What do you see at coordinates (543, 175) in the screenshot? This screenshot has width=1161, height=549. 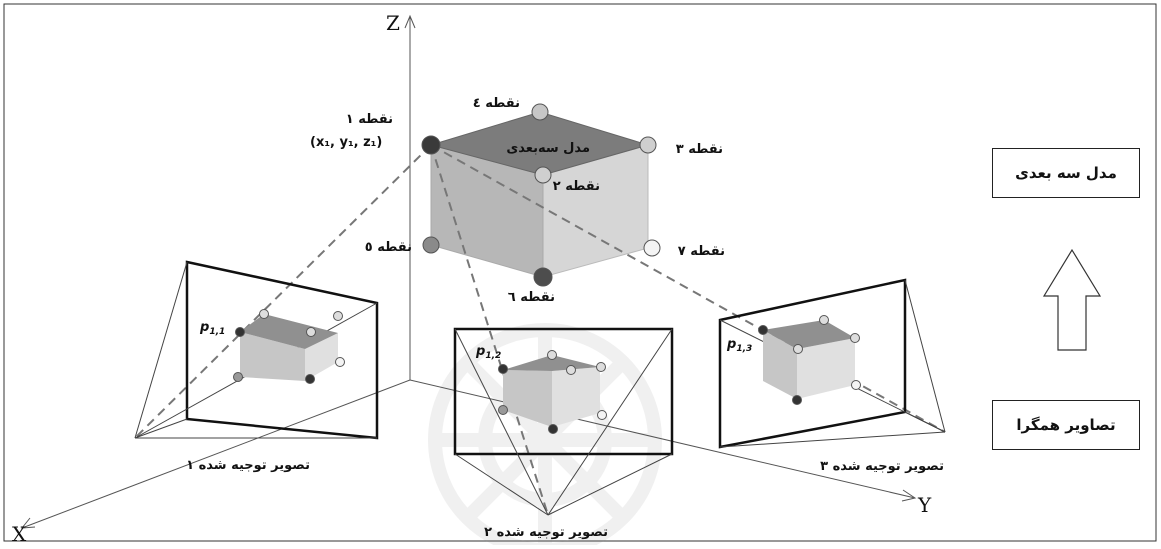 I see `point-2-marker` at bounding box center [543, 175].